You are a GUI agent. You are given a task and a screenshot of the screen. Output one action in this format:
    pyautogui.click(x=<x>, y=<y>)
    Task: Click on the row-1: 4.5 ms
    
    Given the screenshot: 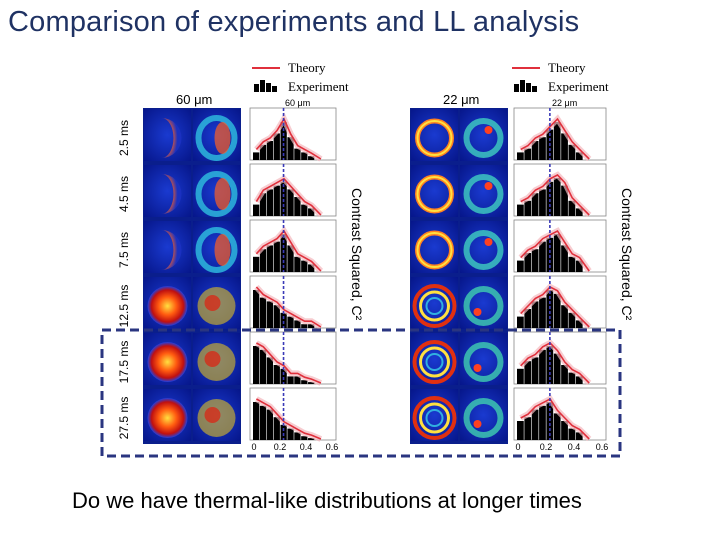 What is the action you would take?
    pyautogui.click(x=227, y=190)
    